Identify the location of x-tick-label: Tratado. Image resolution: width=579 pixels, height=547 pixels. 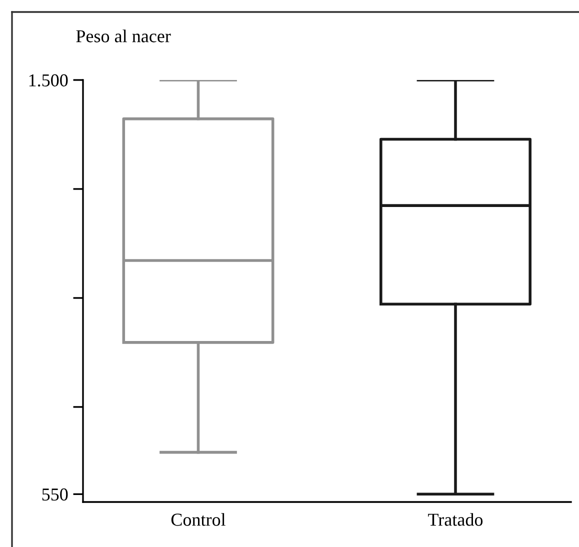
(455, 519).